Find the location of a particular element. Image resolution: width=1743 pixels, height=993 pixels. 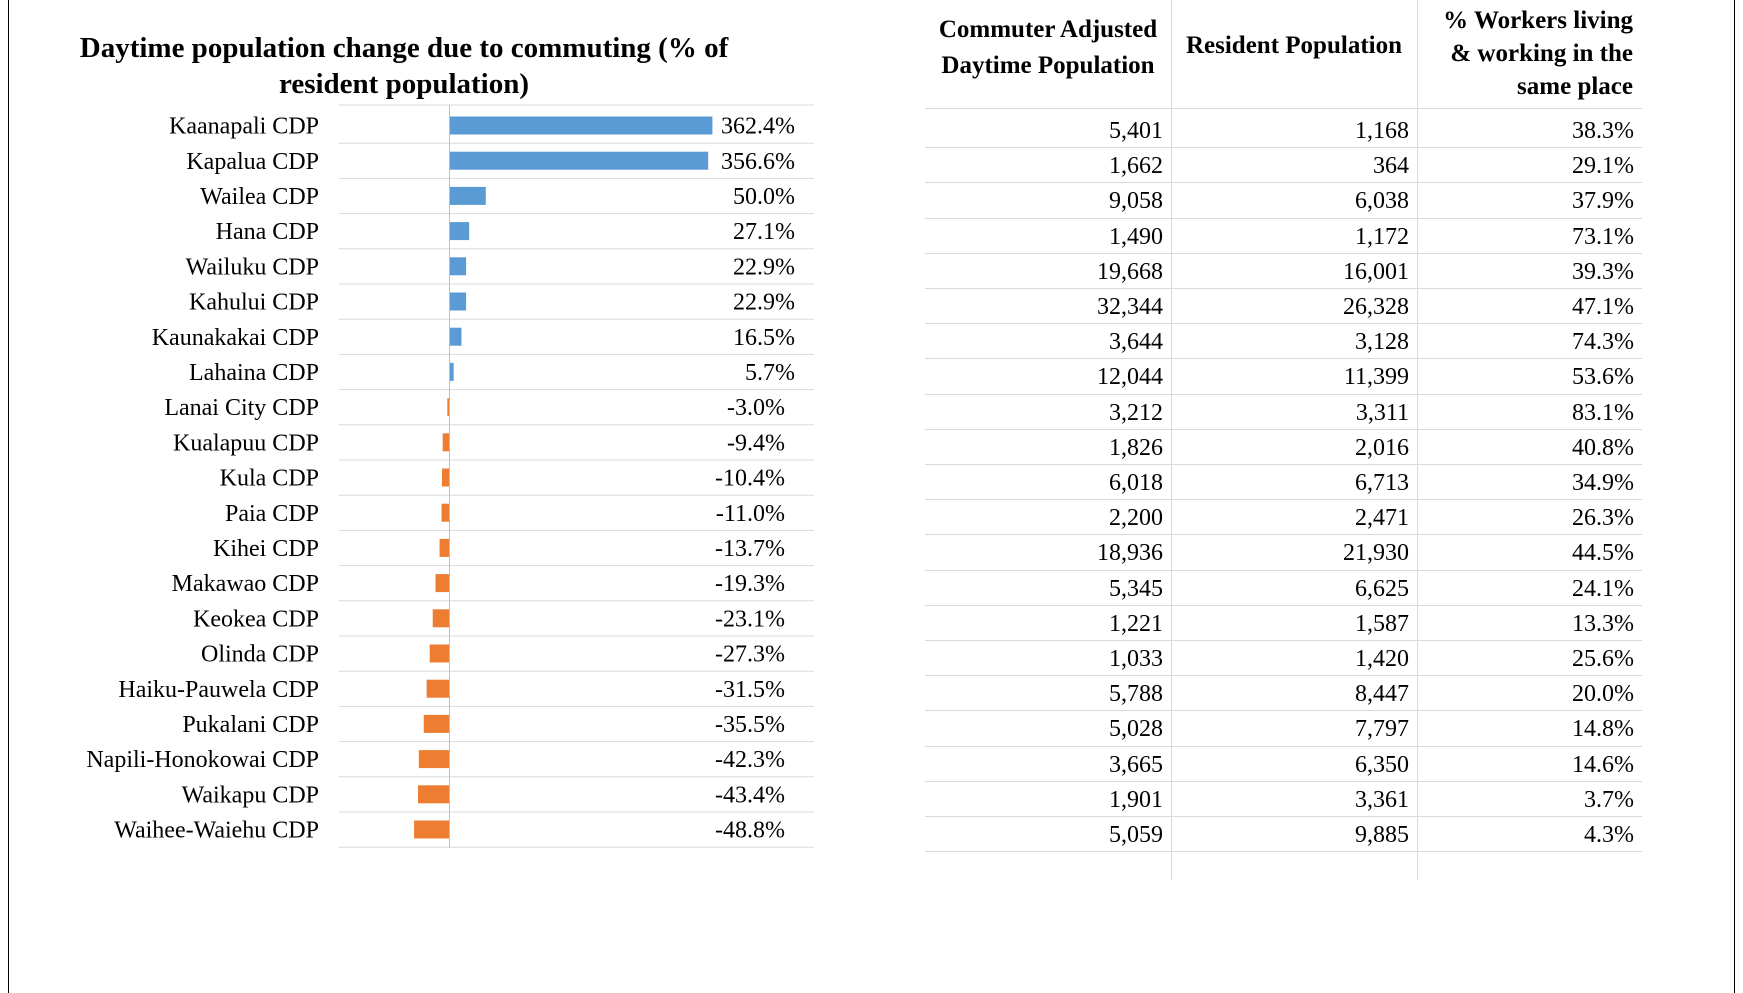

table-cell: 24.1% is located at coordinates (1603, 588).